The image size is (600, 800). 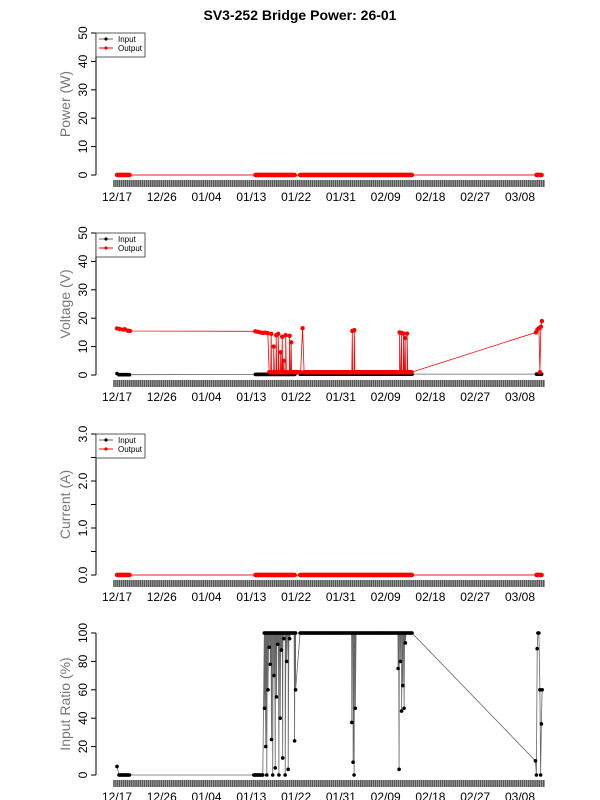 I want to click on x-tick-label: 01/31, so click(x=341, y=795).